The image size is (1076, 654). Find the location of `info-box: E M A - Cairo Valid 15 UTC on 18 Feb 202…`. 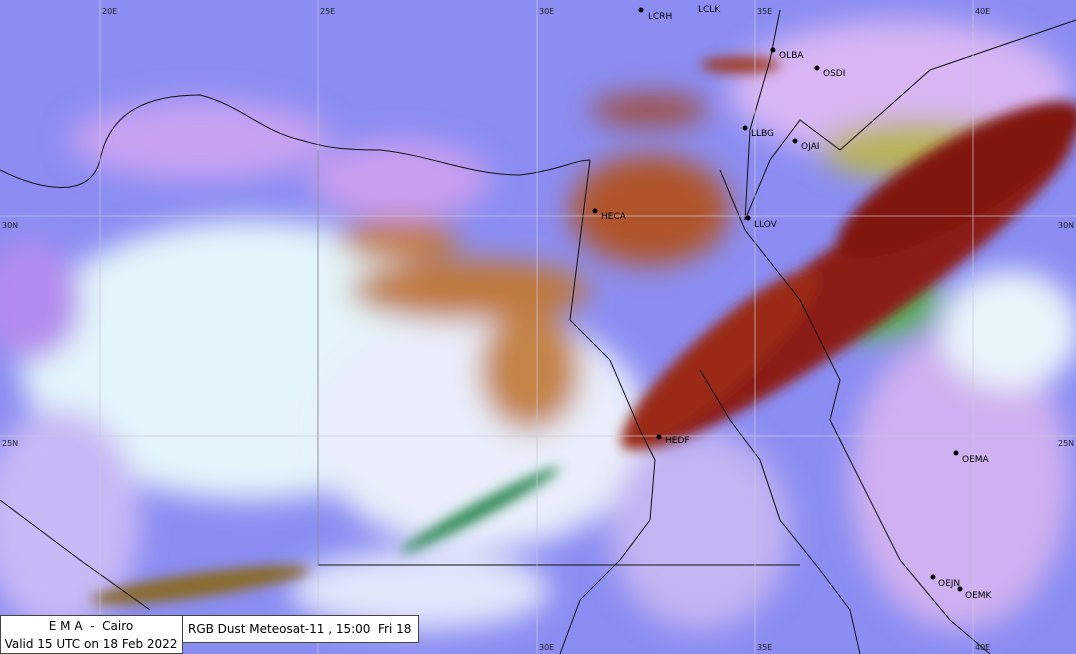

info-box: E M A - Cairo Valid 15 UTC on 18 Feb 202… is located at coordinates (209, 634).